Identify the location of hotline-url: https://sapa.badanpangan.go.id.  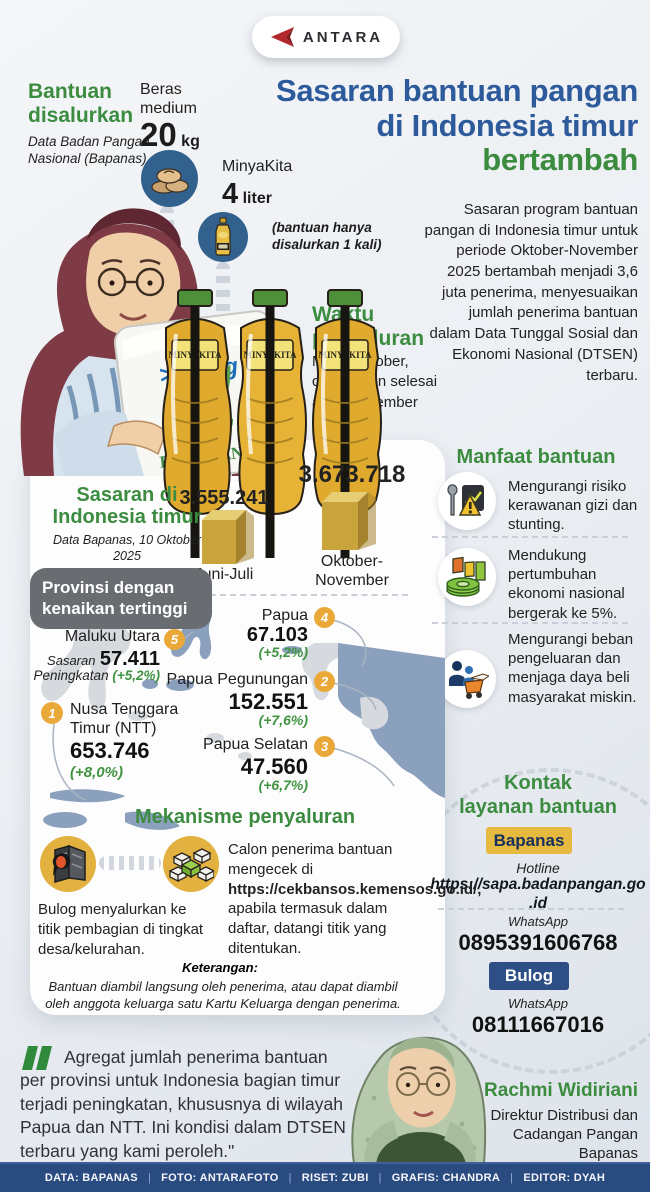
(538, 894).